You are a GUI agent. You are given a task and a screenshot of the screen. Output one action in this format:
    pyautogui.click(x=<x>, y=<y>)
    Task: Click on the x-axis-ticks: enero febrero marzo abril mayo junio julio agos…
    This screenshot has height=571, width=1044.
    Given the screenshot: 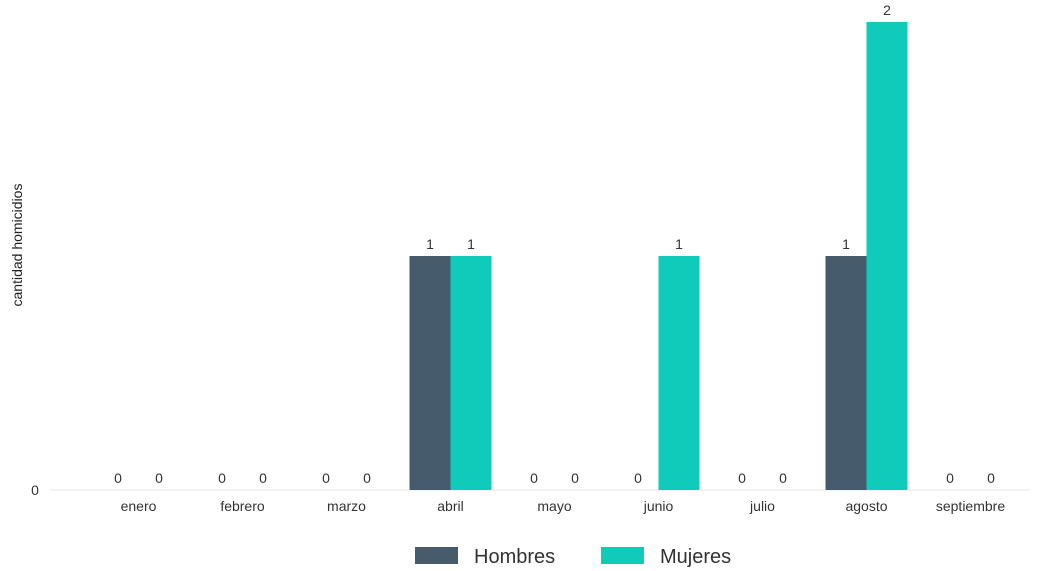 What is the action you would take?
    pyautogui.click(x=563, y=506)
    